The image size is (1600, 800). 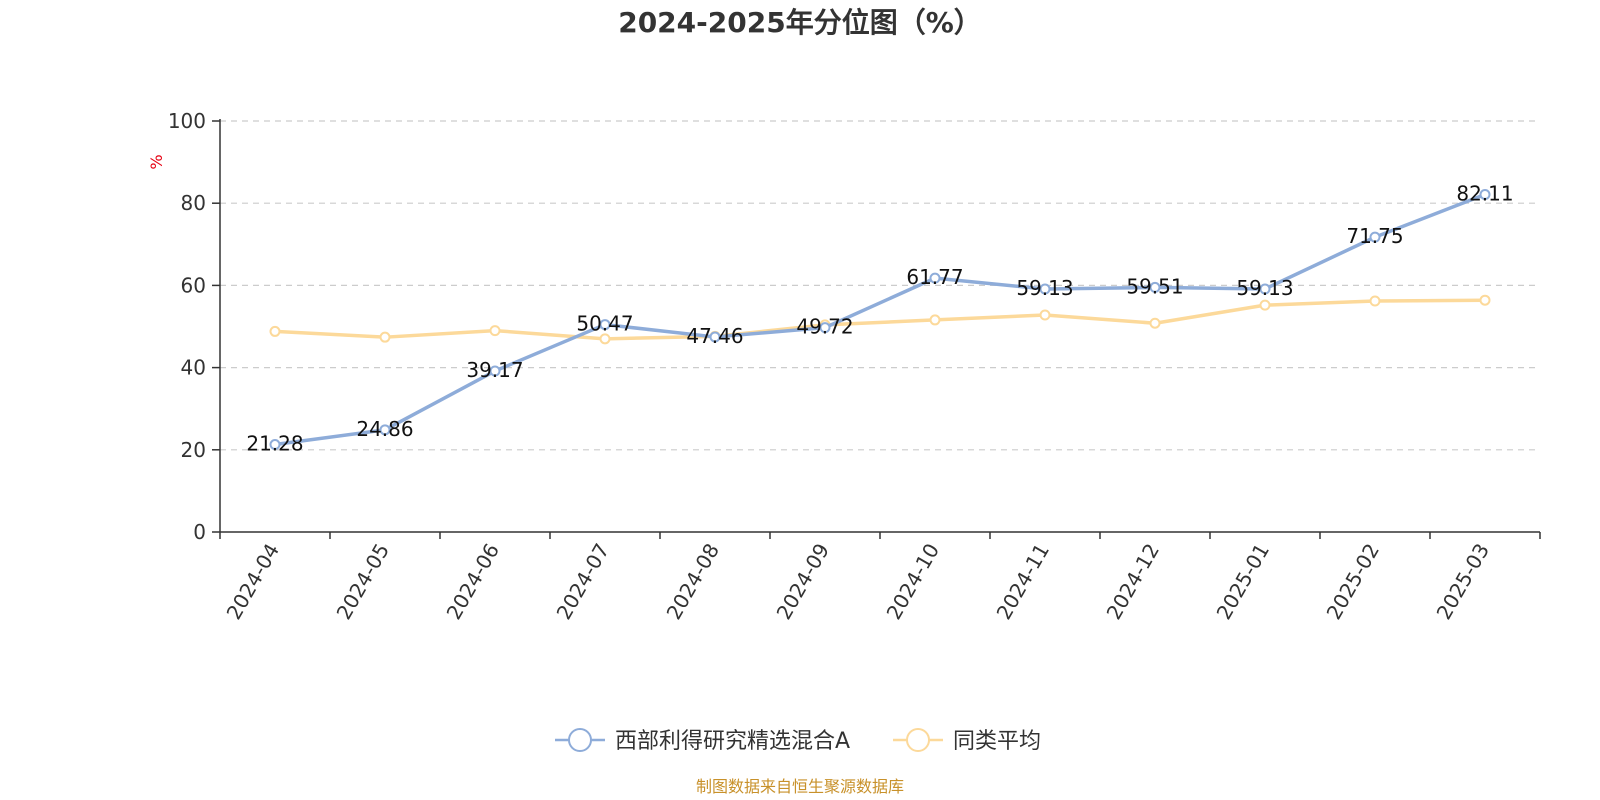 What do you see at coordinates (1353, 581) in the screenshot?
I see `x-tick-label: 2025-02` at bounding box center [1353, 581].